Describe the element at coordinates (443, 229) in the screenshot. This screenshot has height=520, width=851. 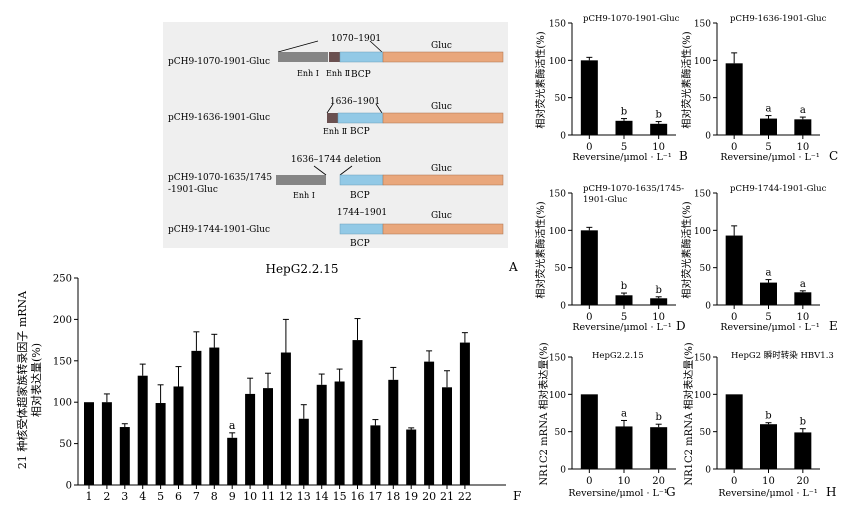
I see `construct-4-gluc-box` at that location.